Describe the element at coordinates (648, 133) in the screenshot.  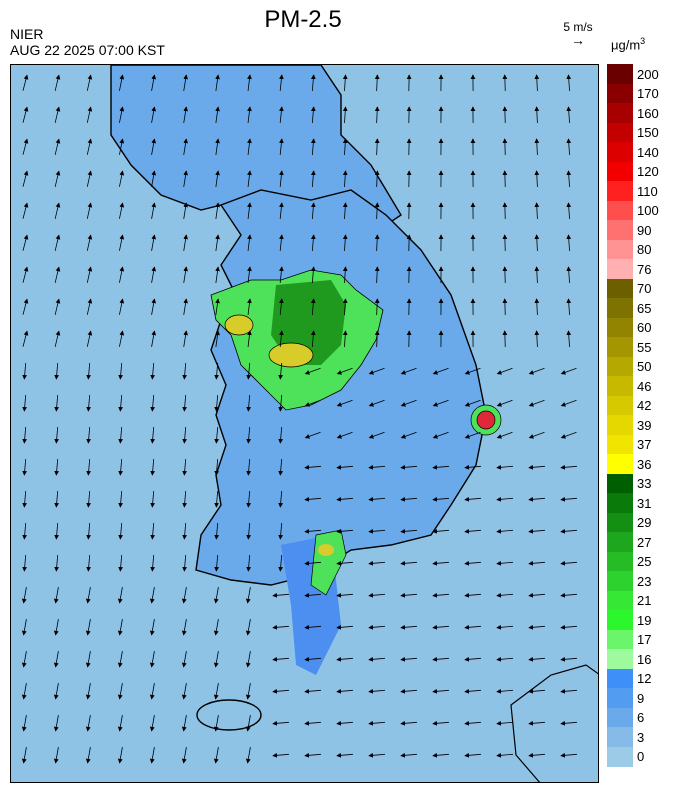
I see `legend-label: 150` at that location.